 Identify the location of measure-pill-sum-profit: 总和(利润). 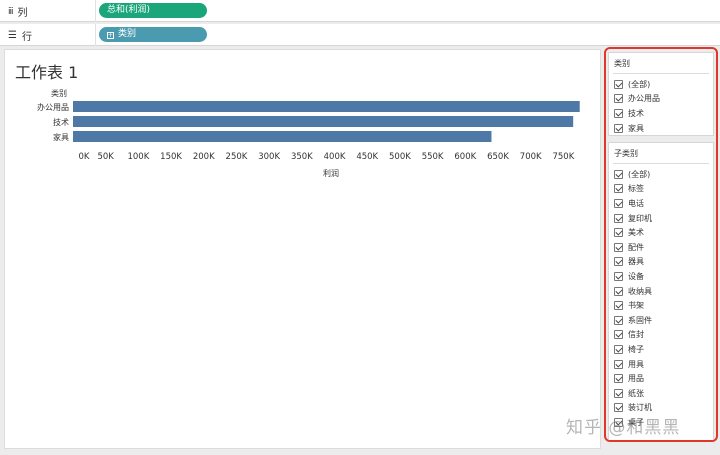
(153, 10).